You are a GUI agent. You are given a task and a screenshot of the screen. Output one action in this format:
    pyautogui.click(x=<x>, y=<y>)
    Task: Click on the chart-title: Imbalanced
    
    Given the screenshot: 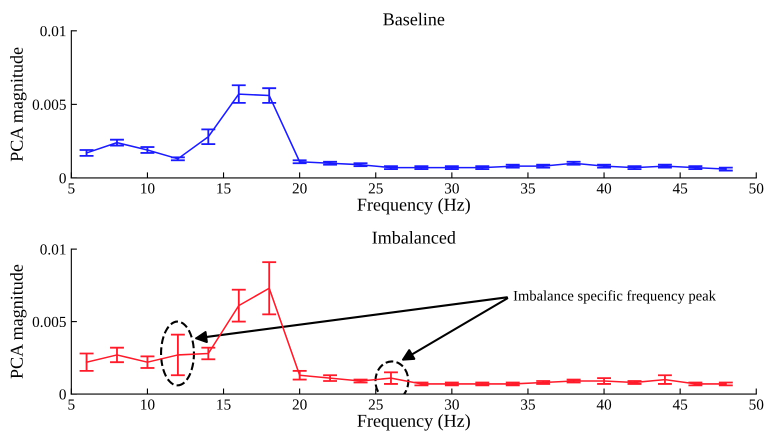 What is the action you would take?
    pyautogui.click(x=414, y=237)
    